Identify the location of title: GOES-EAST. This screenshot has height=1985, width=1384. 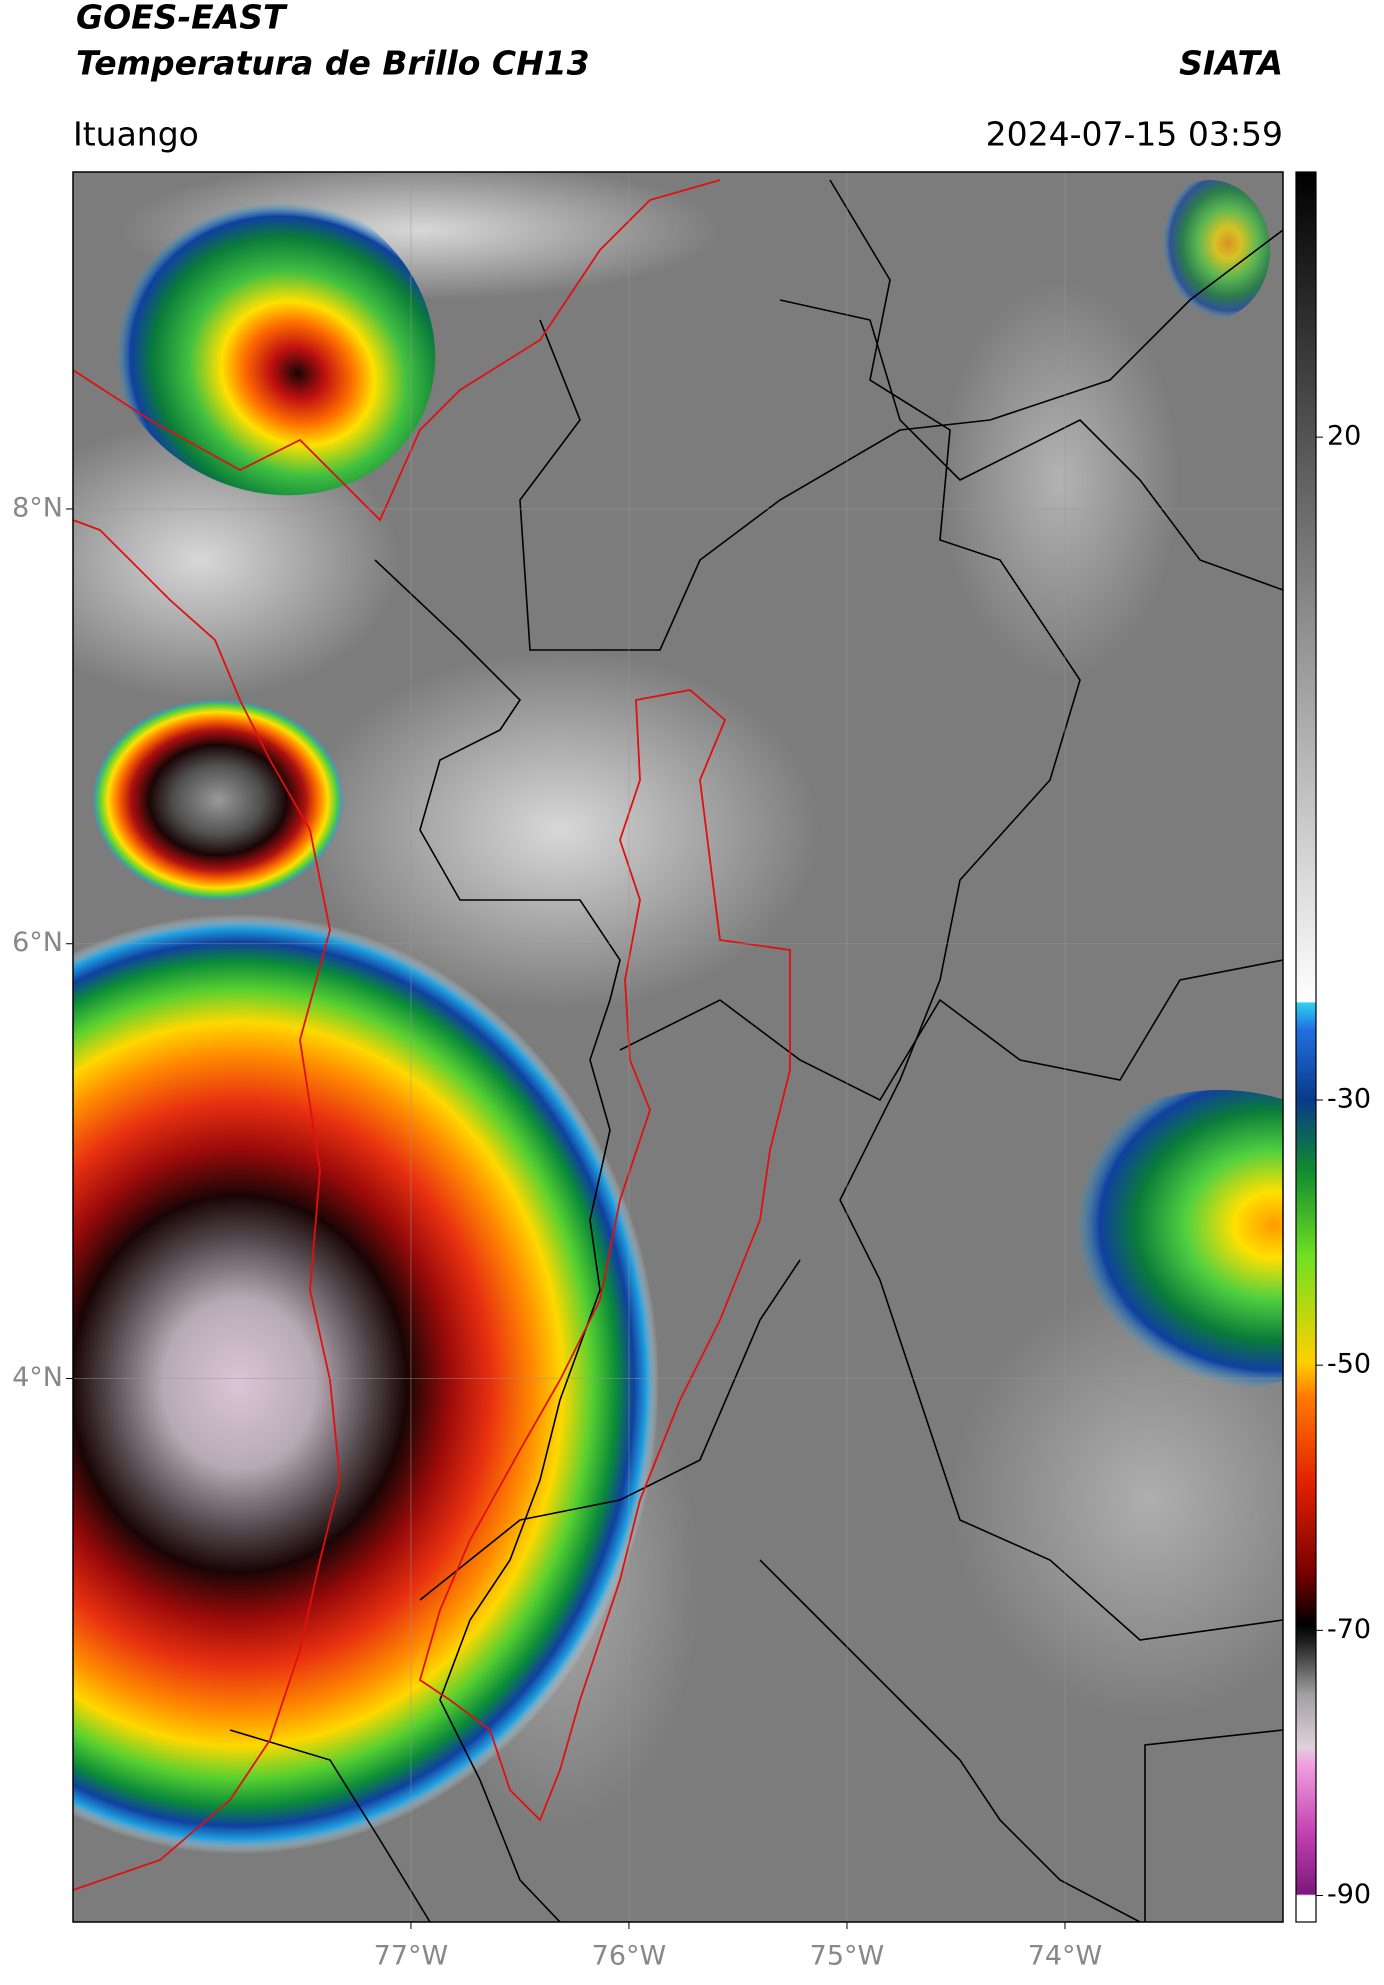
(182, 18).